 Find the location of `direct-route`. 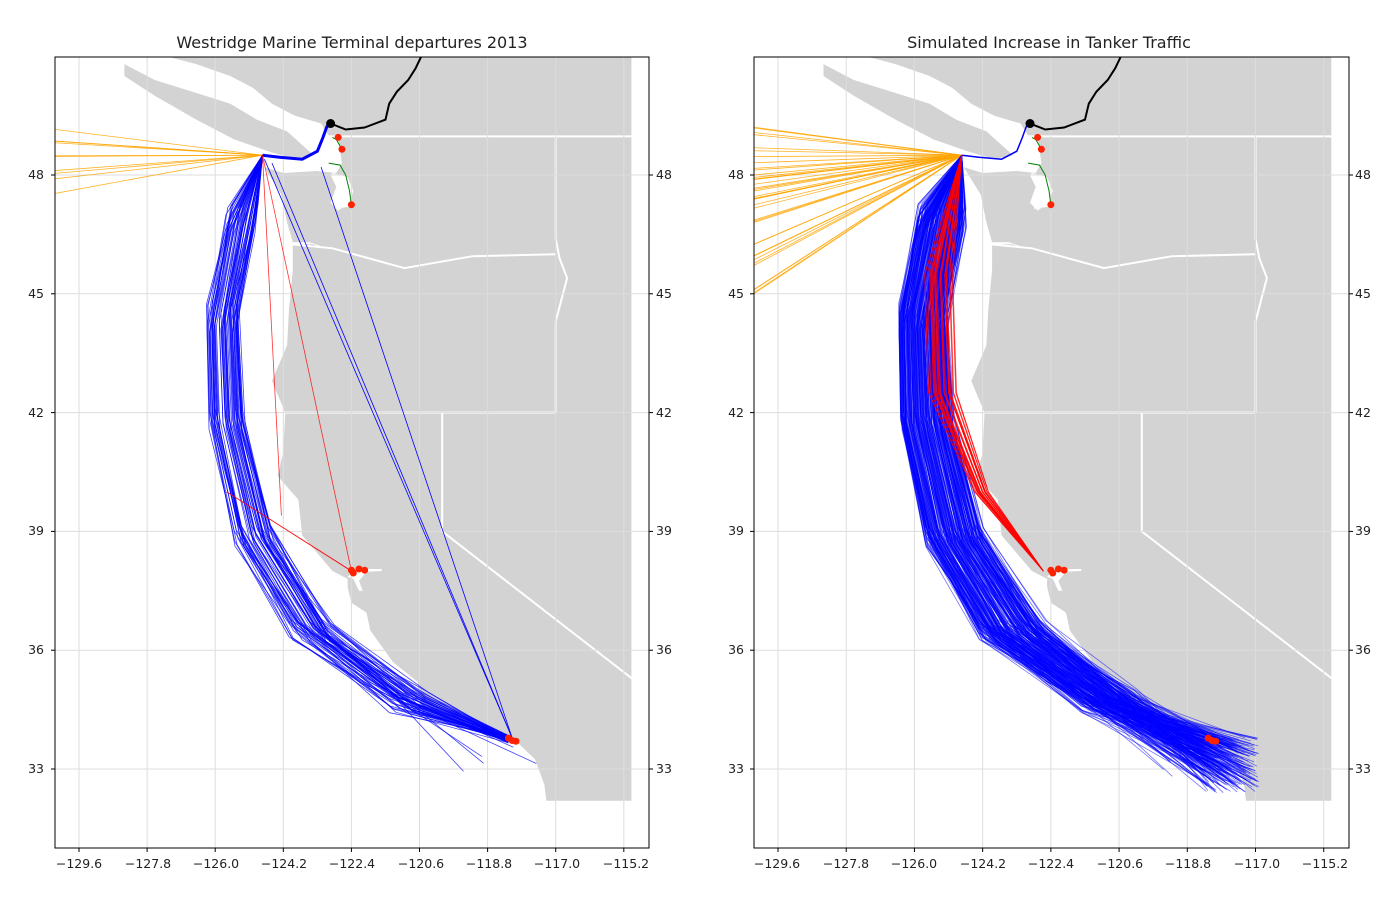

direct-route is located at coordinates (416, 452).